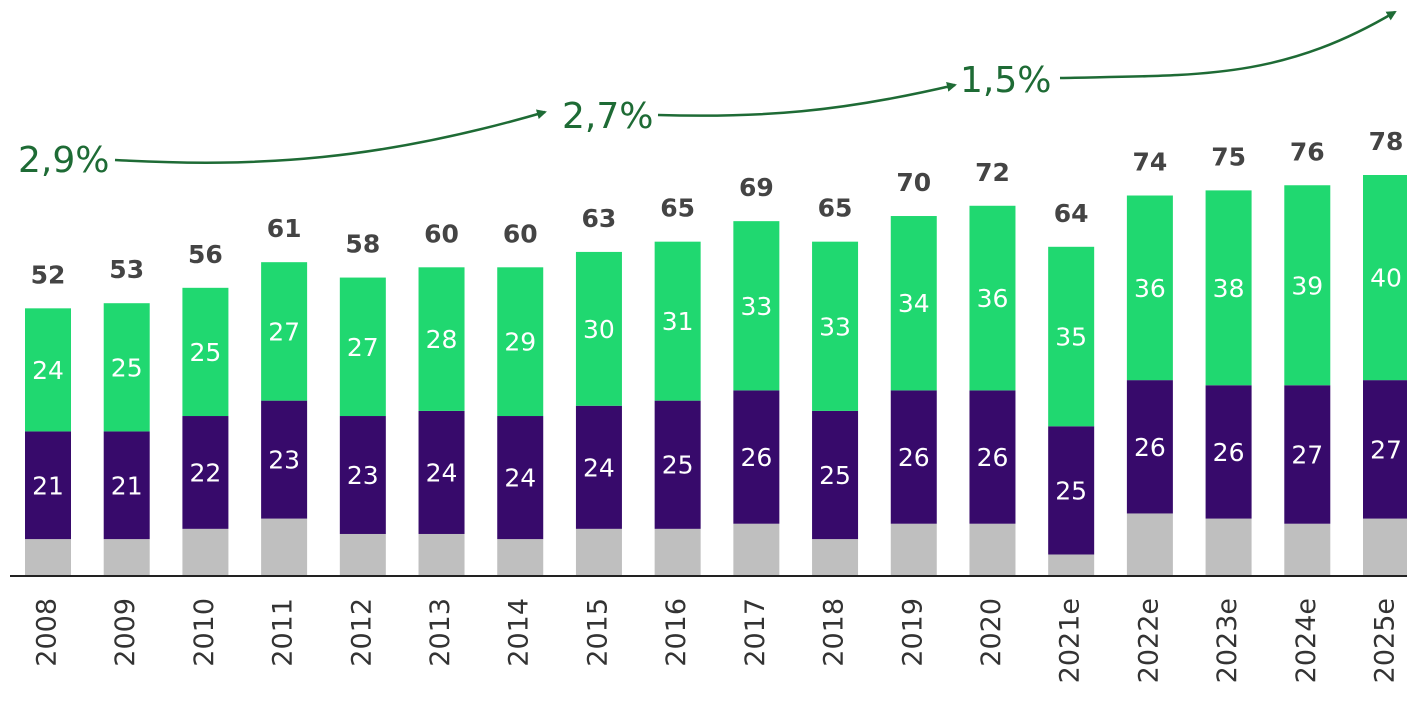  I want to click on segment-label: 31, so click(678, 321).